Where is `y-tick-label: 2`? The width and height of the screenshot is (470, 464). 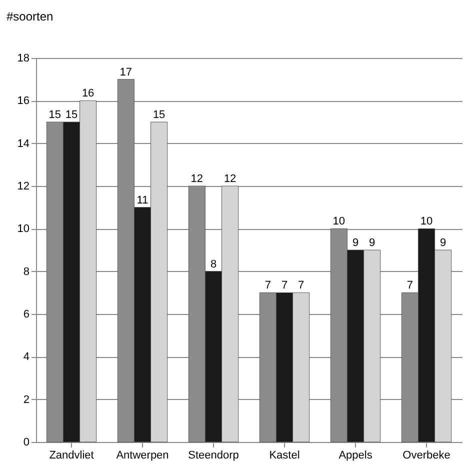 y-tick-label: 2 is located at coordinates (26, 400).